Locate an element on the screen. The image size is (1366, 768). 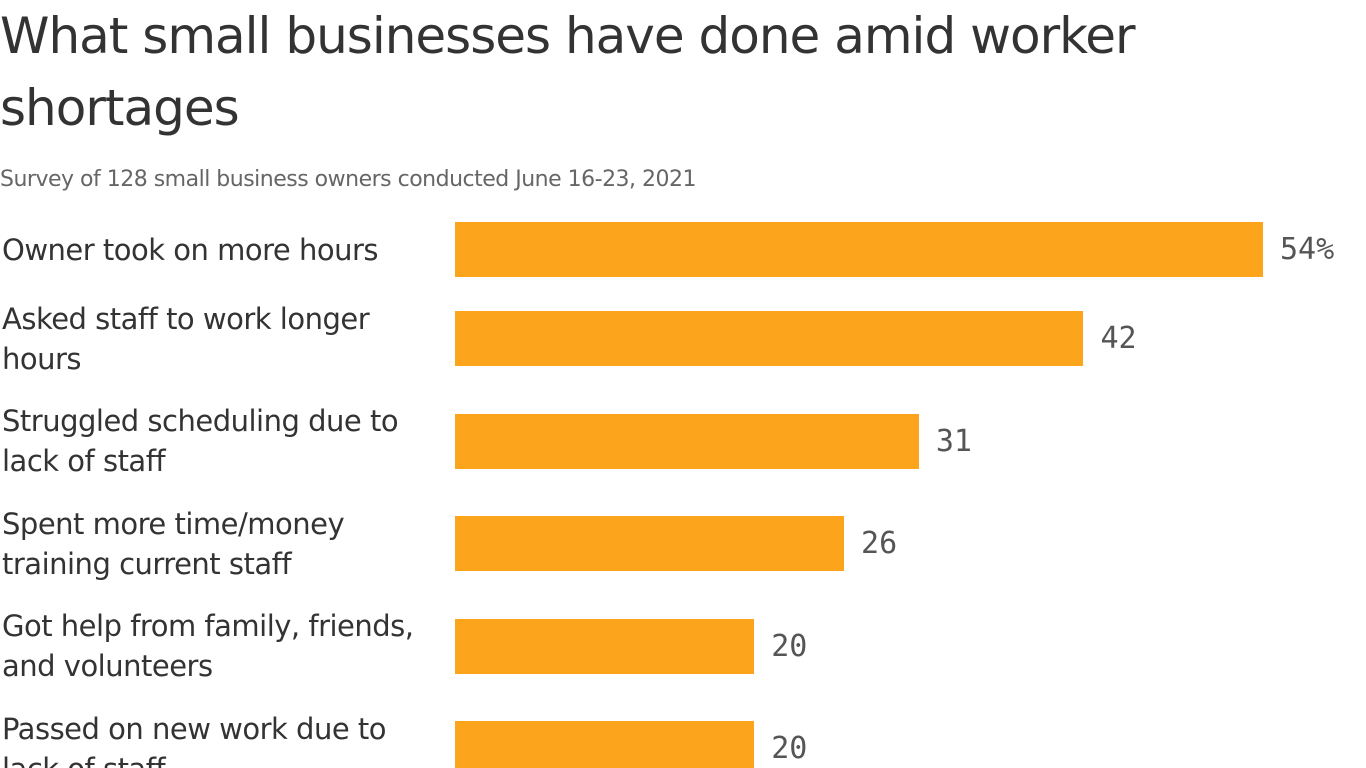
value-label: 42 is located at coordinates (1118, 338).